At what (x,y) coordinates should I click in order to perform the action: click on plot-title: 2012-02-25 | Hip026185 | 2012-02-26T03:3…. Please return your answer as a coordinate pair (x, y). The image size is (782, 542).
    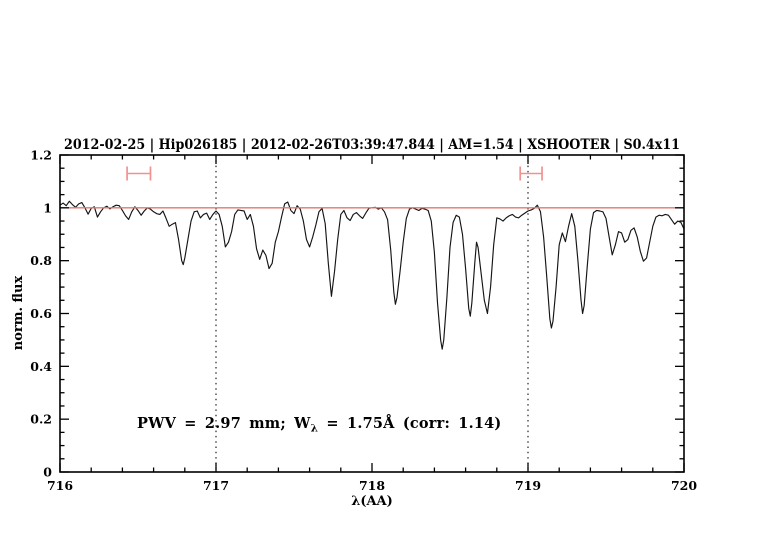
    Looking at the image, I should click on (372, 145).